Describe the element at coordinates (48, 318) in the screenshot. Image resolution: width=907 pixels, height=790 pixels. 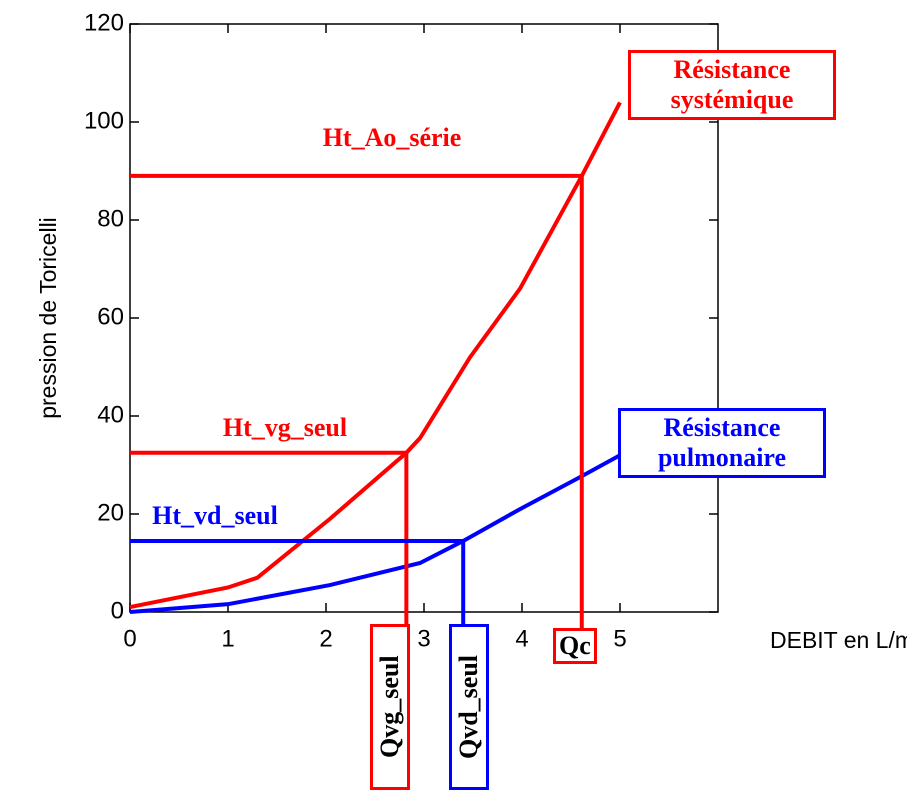
I see `y-axis-label: pression de Toricelli` at that location.